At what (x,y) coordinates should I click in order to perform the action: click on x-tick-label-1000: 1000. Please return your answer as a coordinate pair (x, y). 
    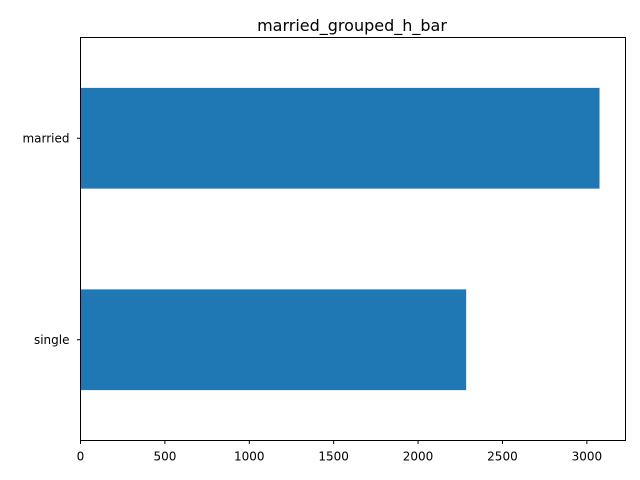
    Looking at the image, I should click on (249, 457).